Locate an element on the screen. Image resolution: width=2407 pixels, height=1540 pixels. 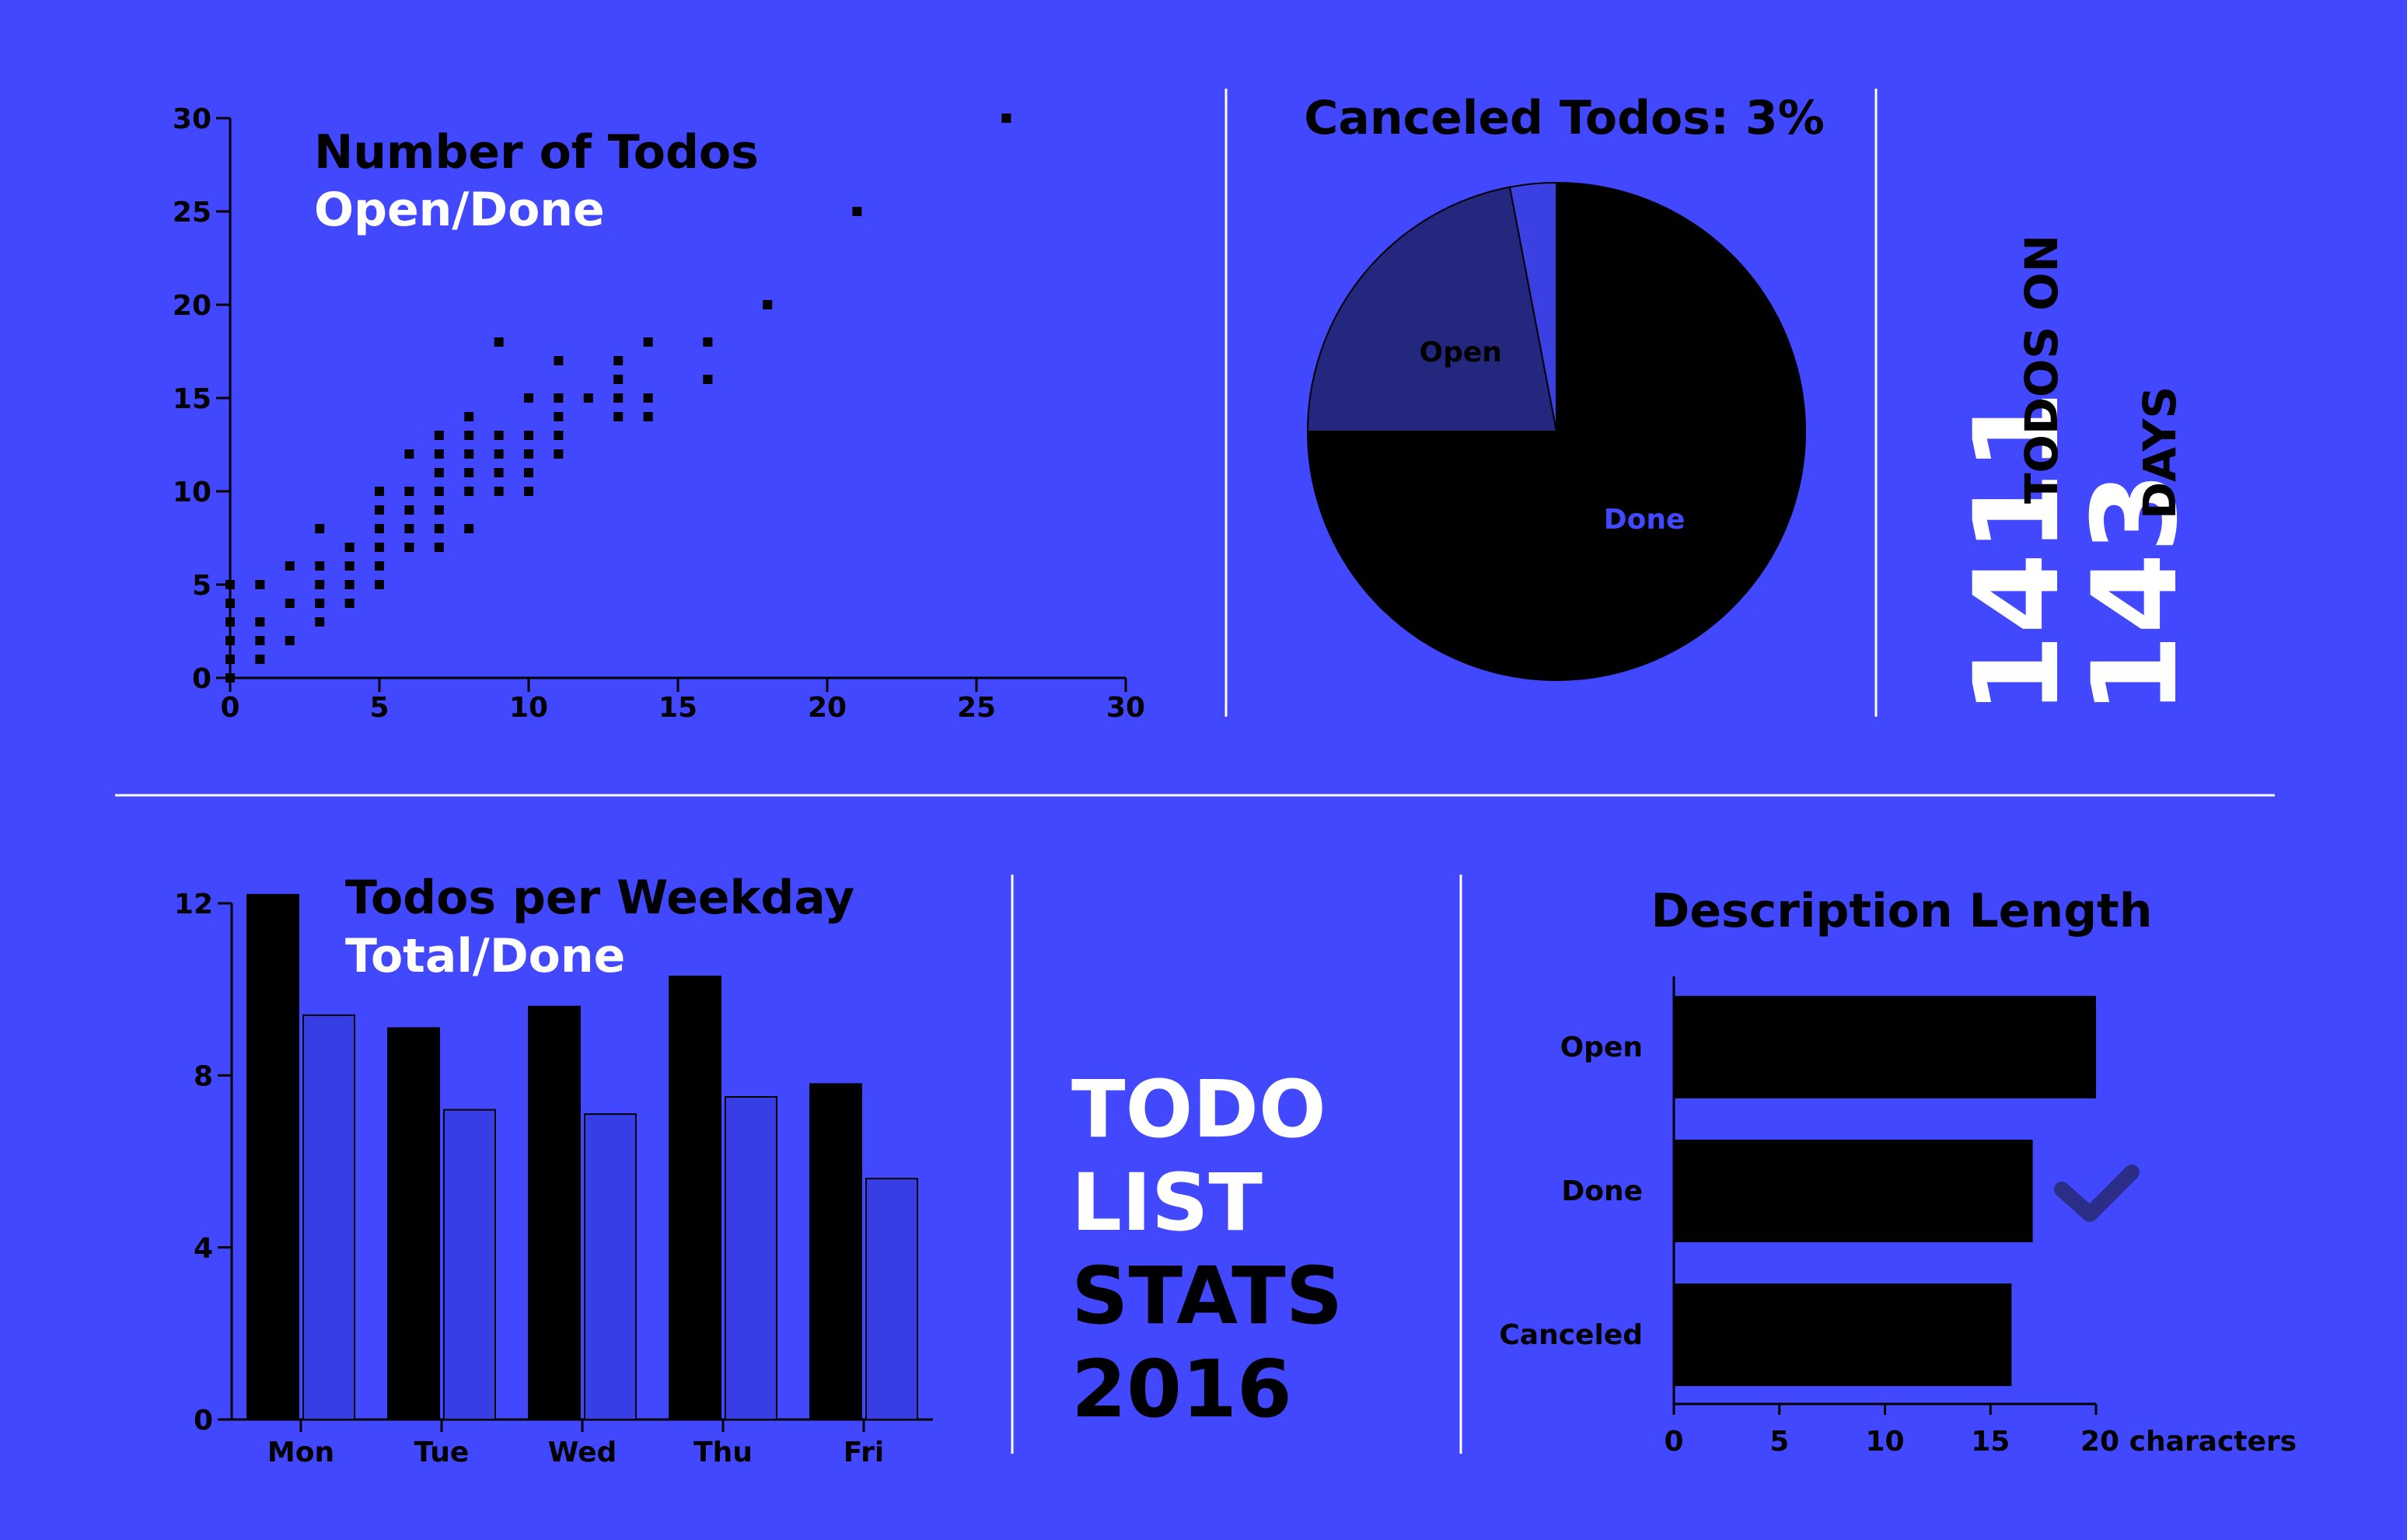
description-category-label: Canceled is located at coordinates (1571, 1335).